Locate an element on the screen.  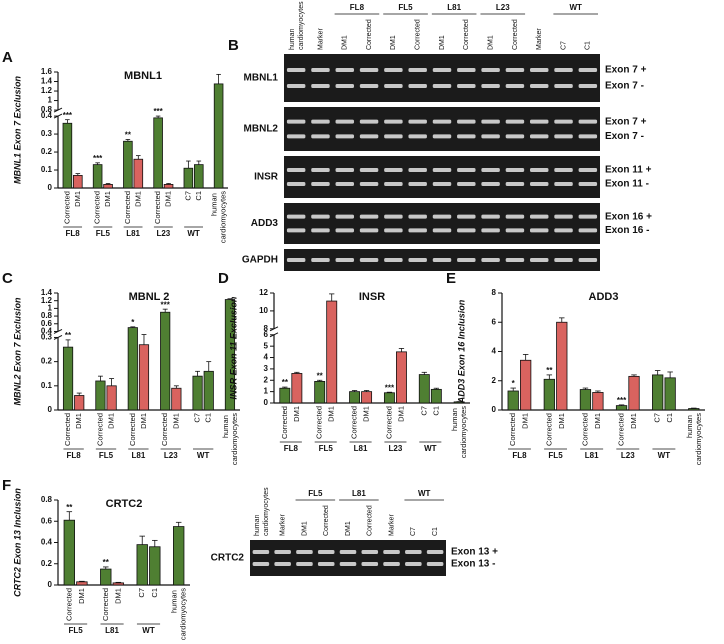
lane-label: DM1 is located at coordinates (490, 42).